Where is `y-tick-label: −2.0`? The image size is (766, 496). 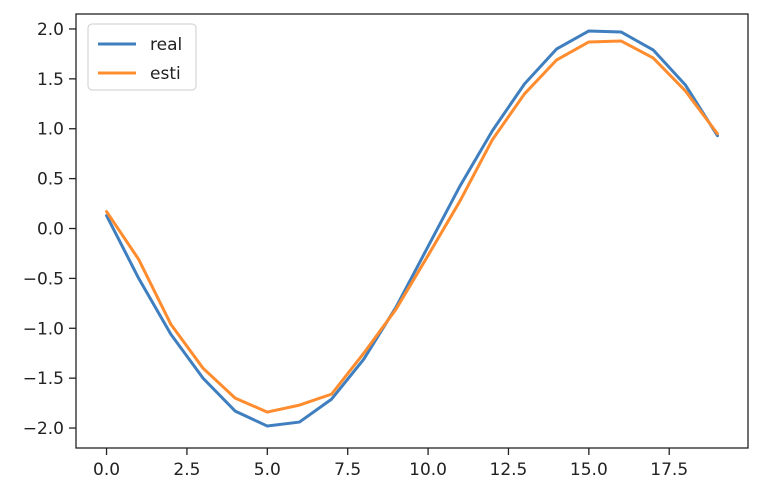
y-tick-label: −2.0 is located at coordinates (43, 429).